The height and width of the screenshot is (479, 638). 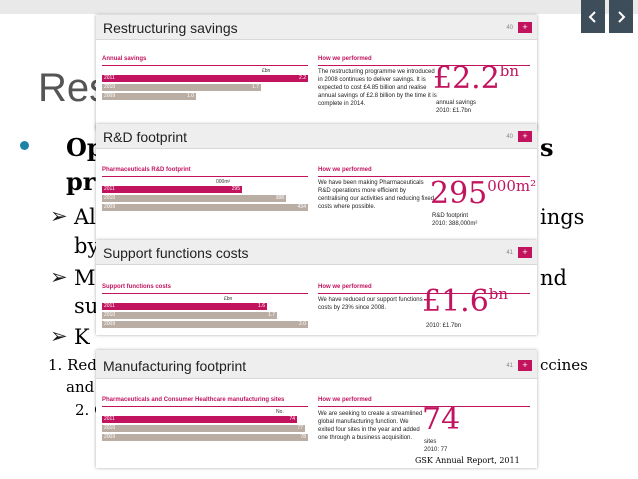 I want to click on chart-title: Annual savings, so click(x=124, y=59).